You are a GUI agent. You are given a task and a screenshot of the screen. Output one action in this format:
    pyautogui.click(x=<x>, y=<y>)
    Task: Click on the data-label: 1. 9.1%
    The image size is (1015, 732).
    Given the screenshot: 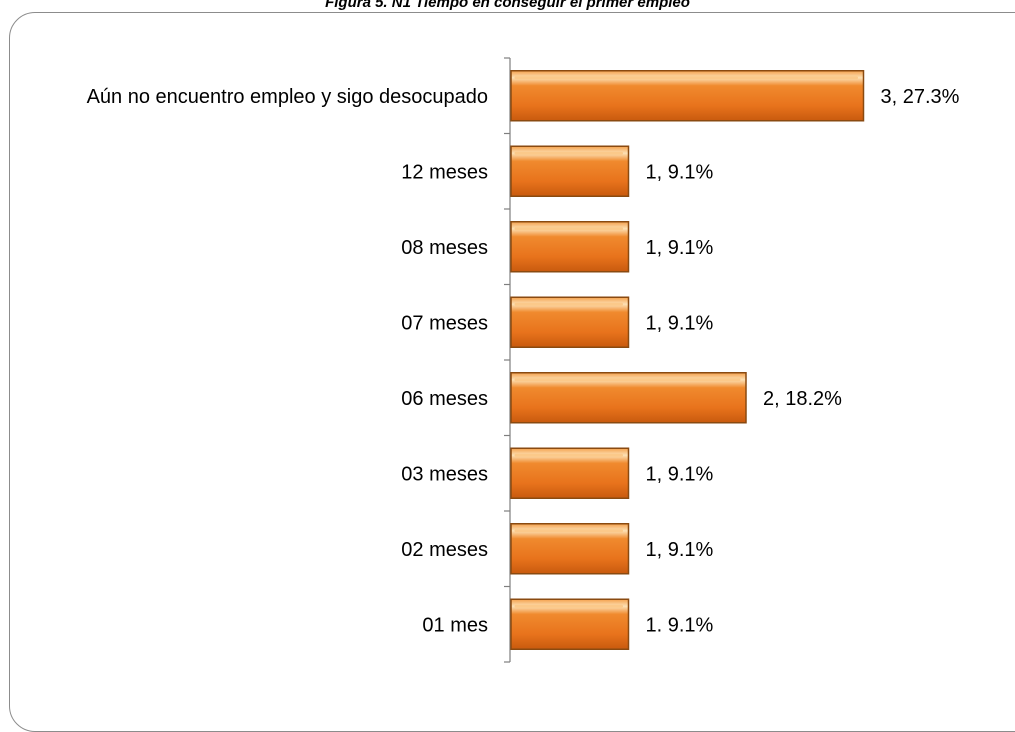 What is the action you would take?
    pyautogui.click(x=680, y=625)
    